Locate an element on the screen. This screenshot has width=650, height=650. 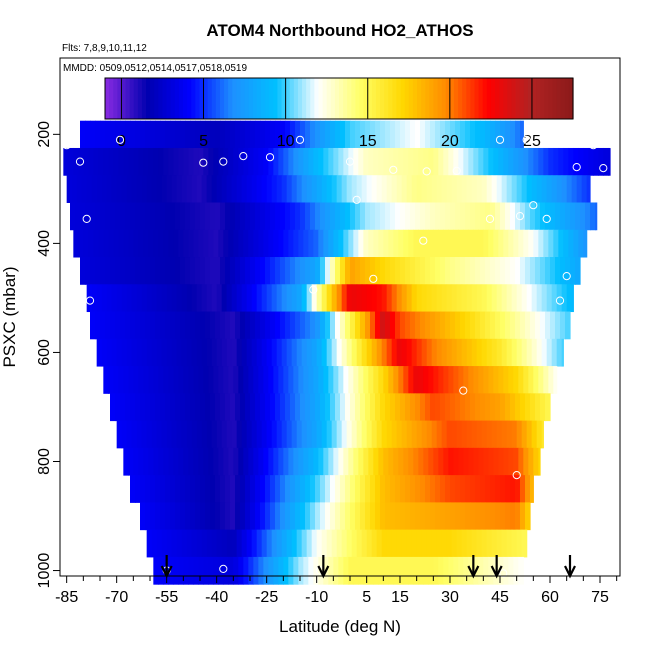
x-tick-label: -55 is located at coordinates (166, 597).